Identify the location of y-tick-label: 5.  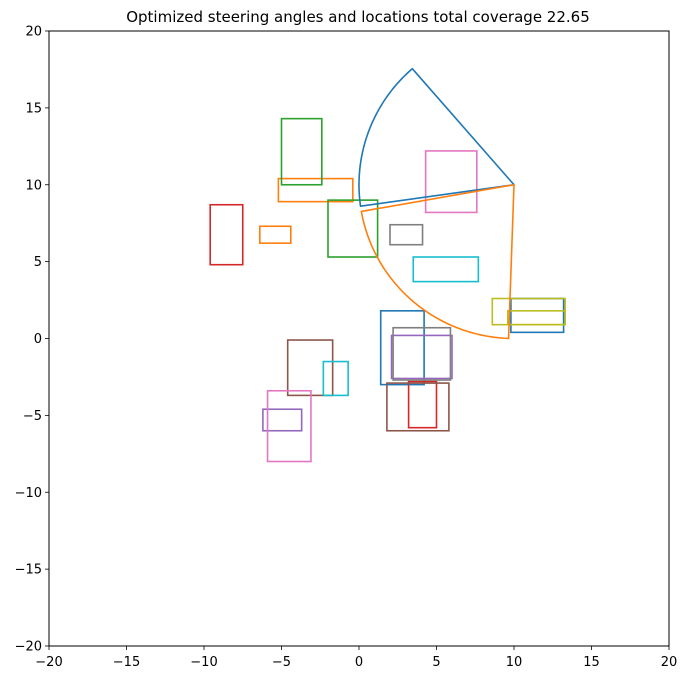
(38, 262).